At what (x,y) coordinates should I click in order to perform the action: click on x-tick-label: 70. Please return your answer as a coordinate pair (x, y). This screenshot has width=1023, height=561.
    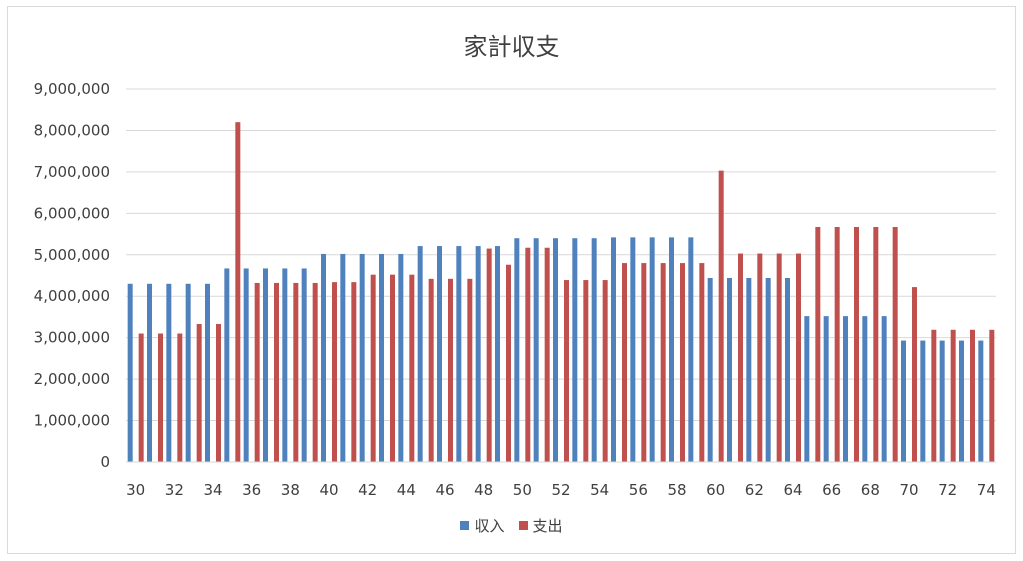
    Looking at the image, I should click on (908, 490).